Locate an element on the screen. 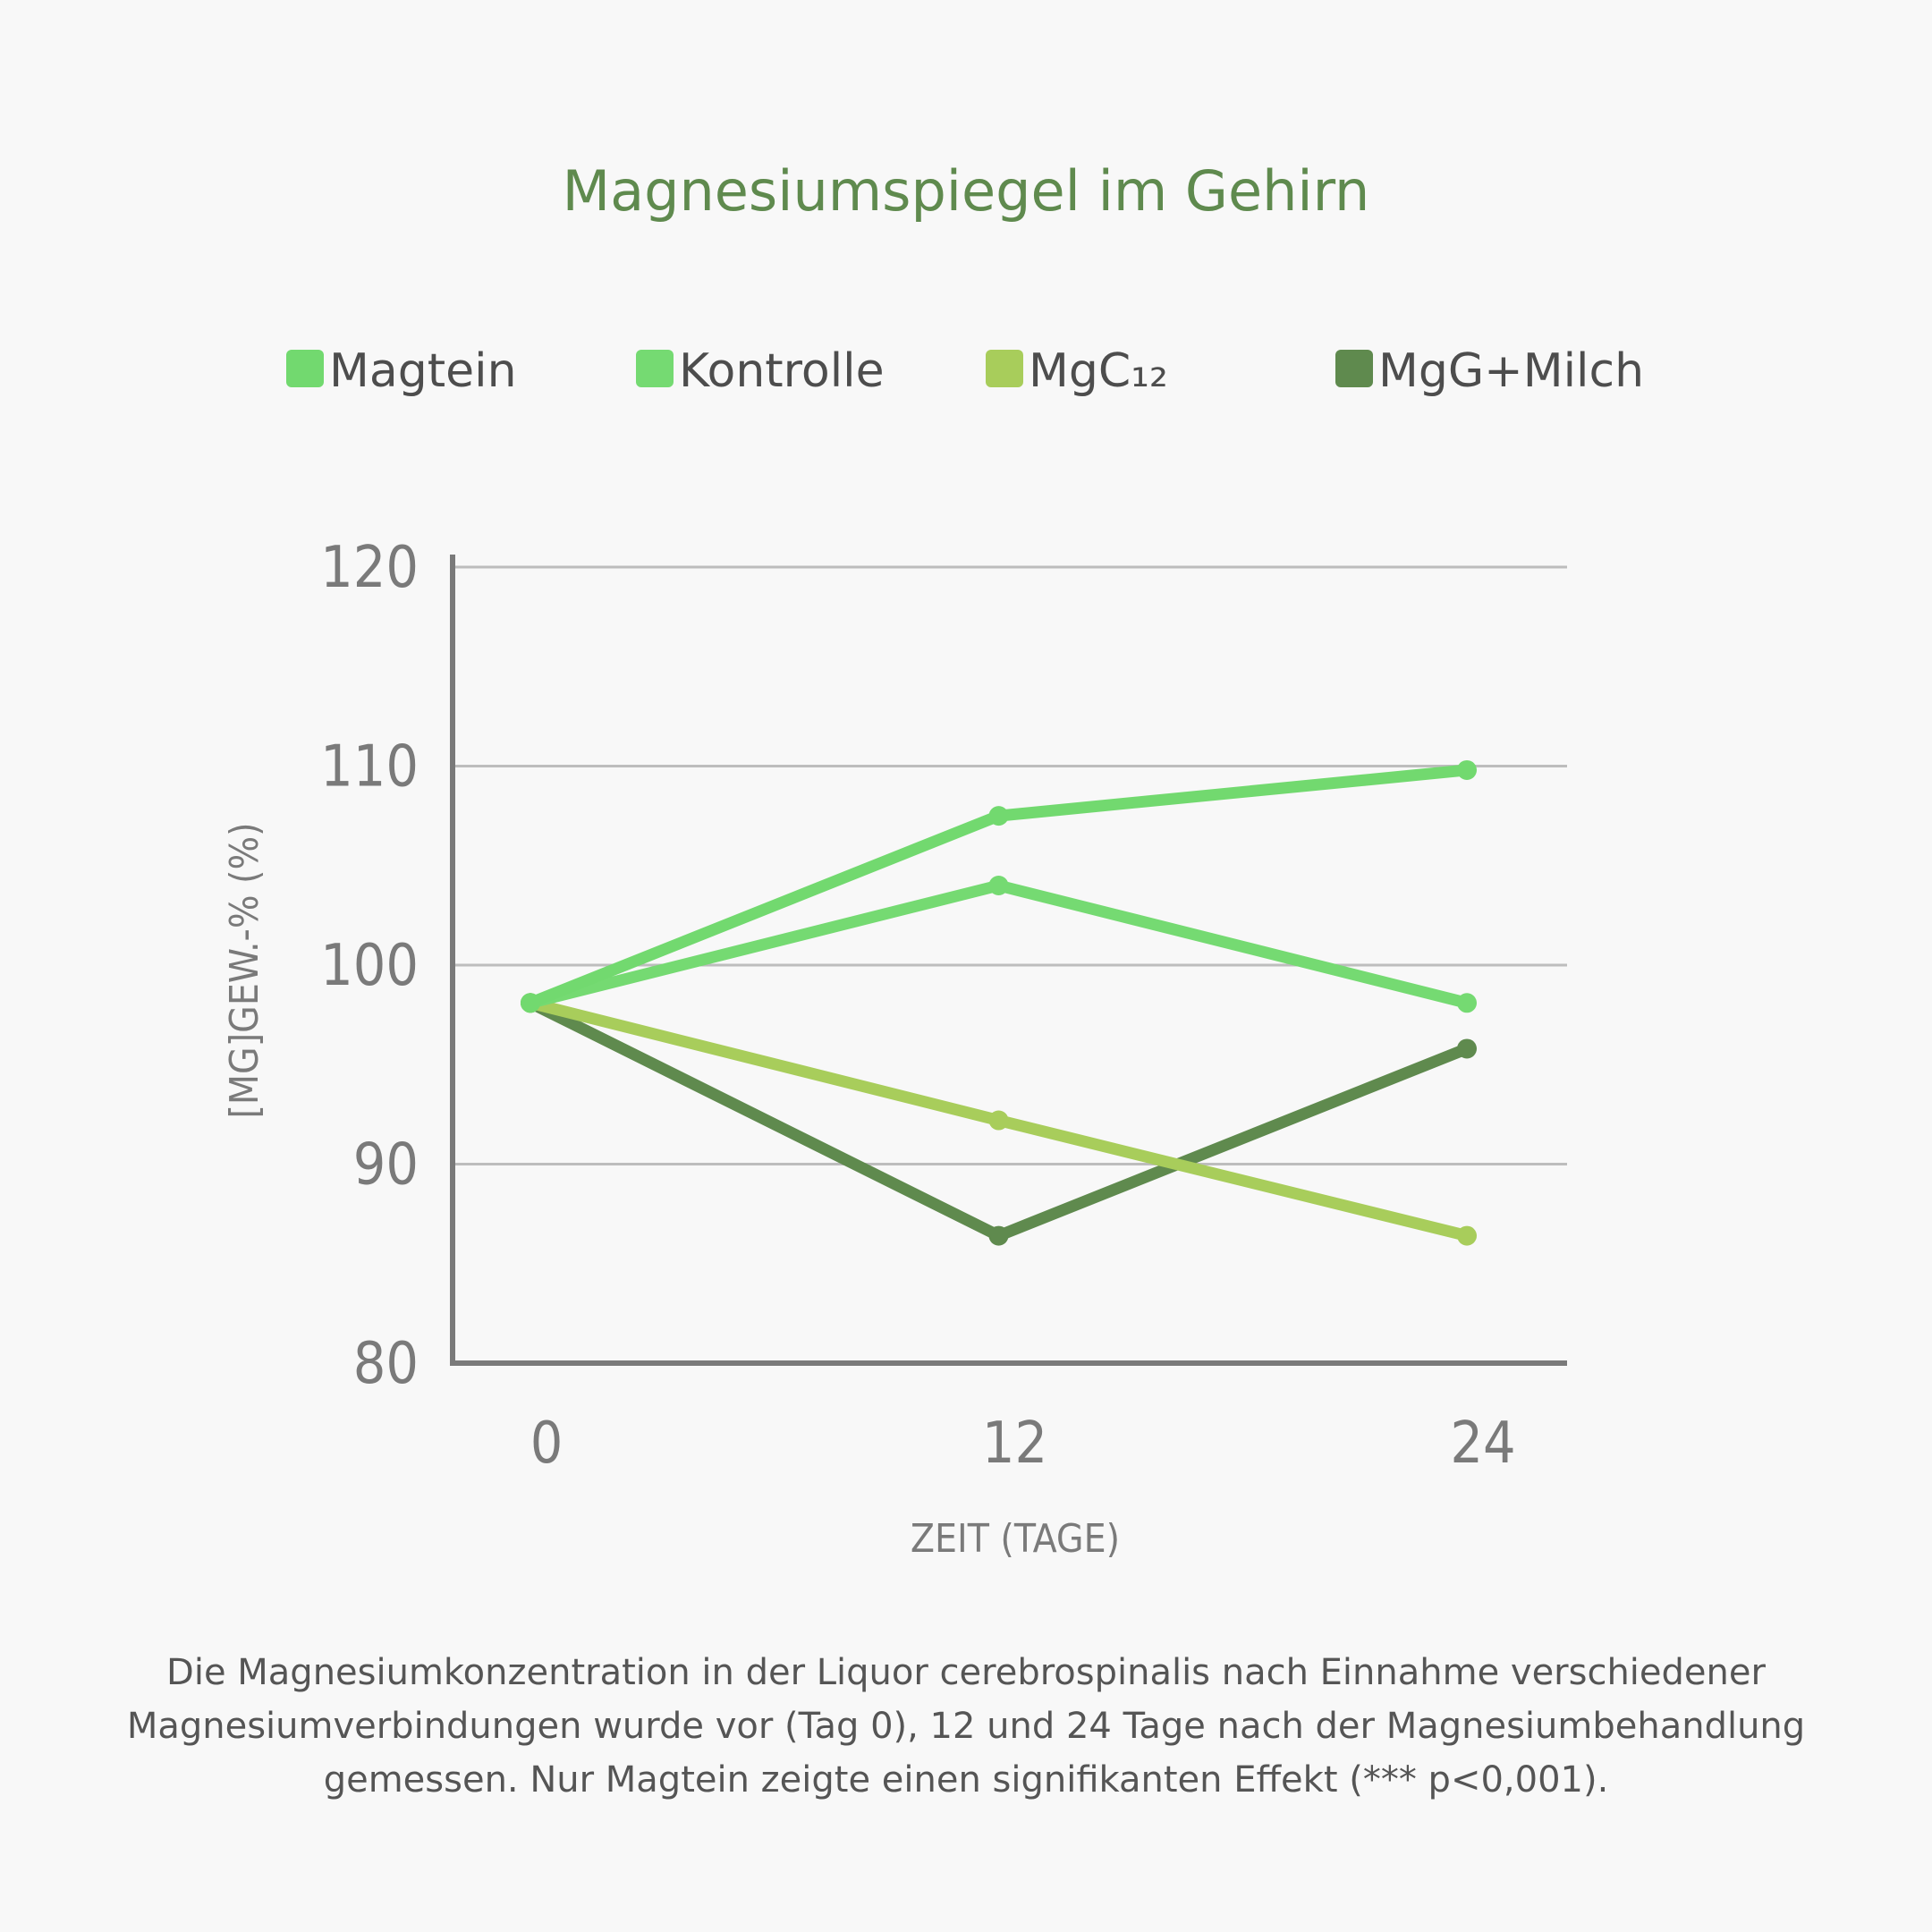 The height and width of the screenshot is (1932, 1932). x-tick-label: 0 is located at coordinates (547, 1444).